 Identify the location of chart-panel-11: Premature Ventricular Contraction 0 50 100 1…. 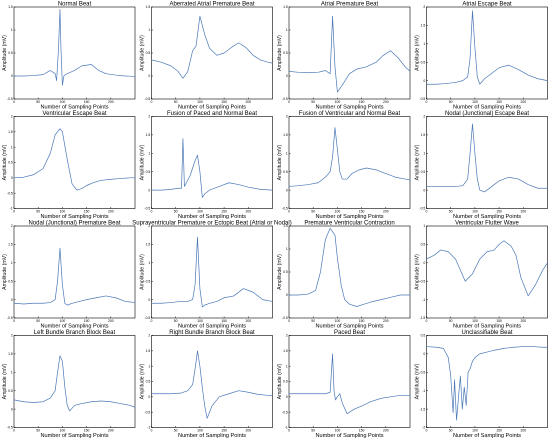
(344, 275).